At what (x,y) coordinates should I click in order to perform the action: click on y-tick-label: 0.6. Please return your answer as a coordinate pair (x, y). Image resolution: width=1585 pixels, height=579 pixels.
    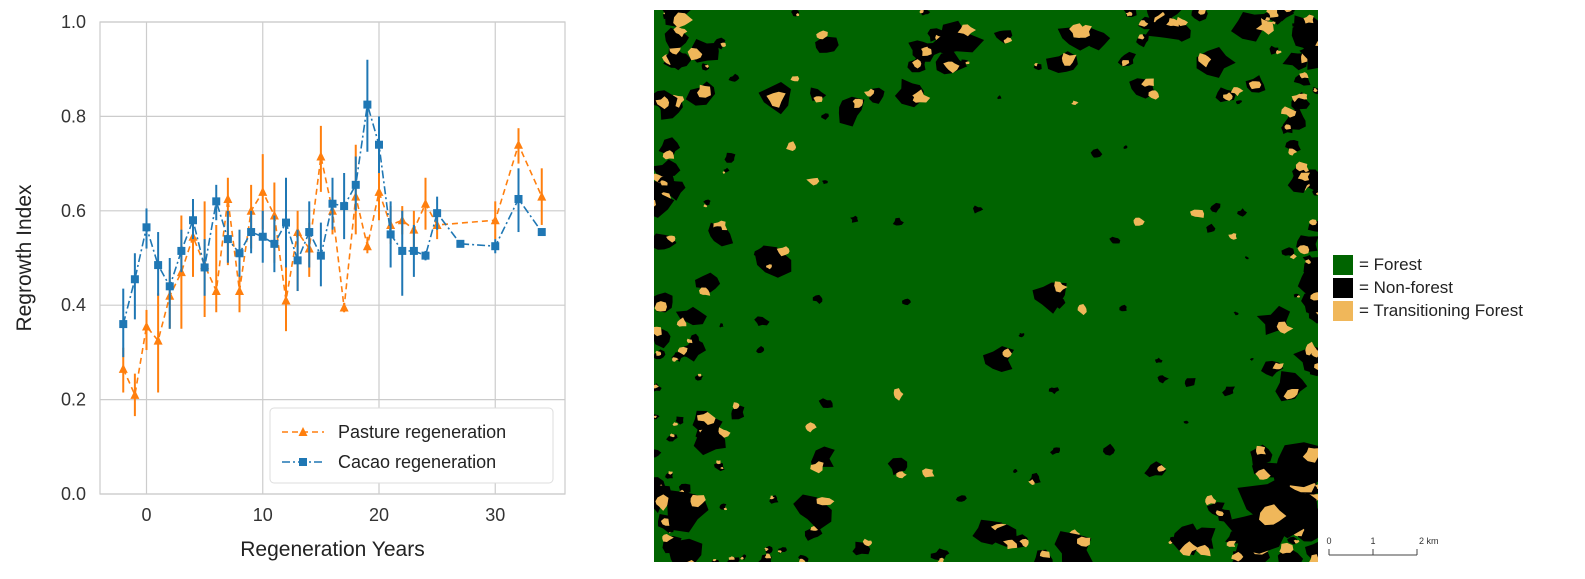
    Looking at the image, I should click on (73, 211).